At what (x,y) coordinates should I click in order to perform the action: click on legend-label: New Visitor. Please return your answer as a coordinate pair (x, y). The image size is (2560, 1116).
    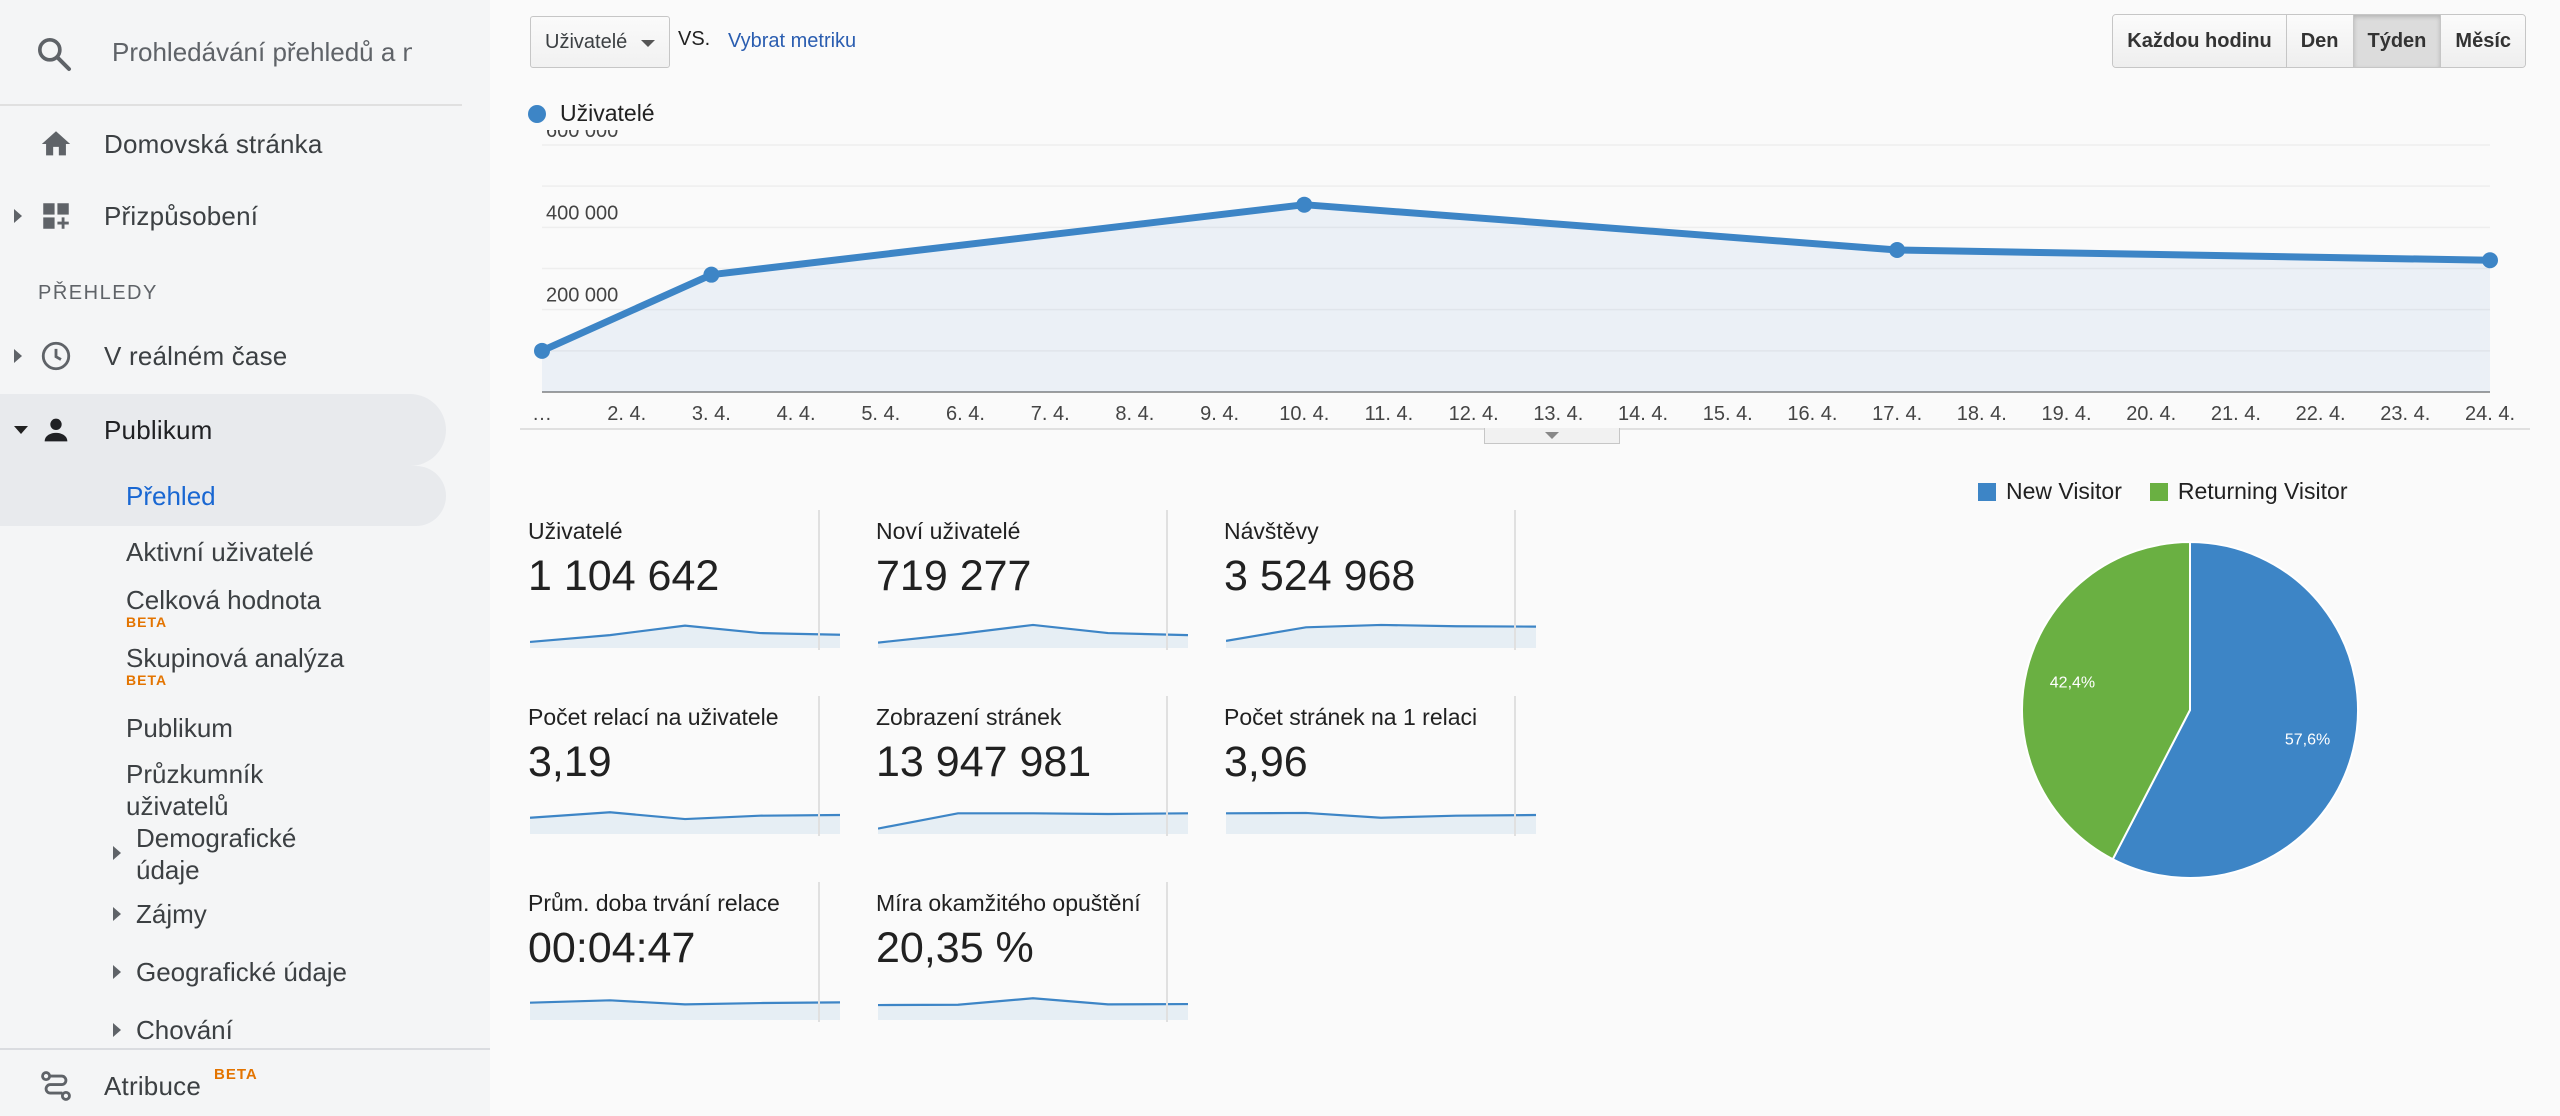
    Looking at the image, I should click on (2064, 491).